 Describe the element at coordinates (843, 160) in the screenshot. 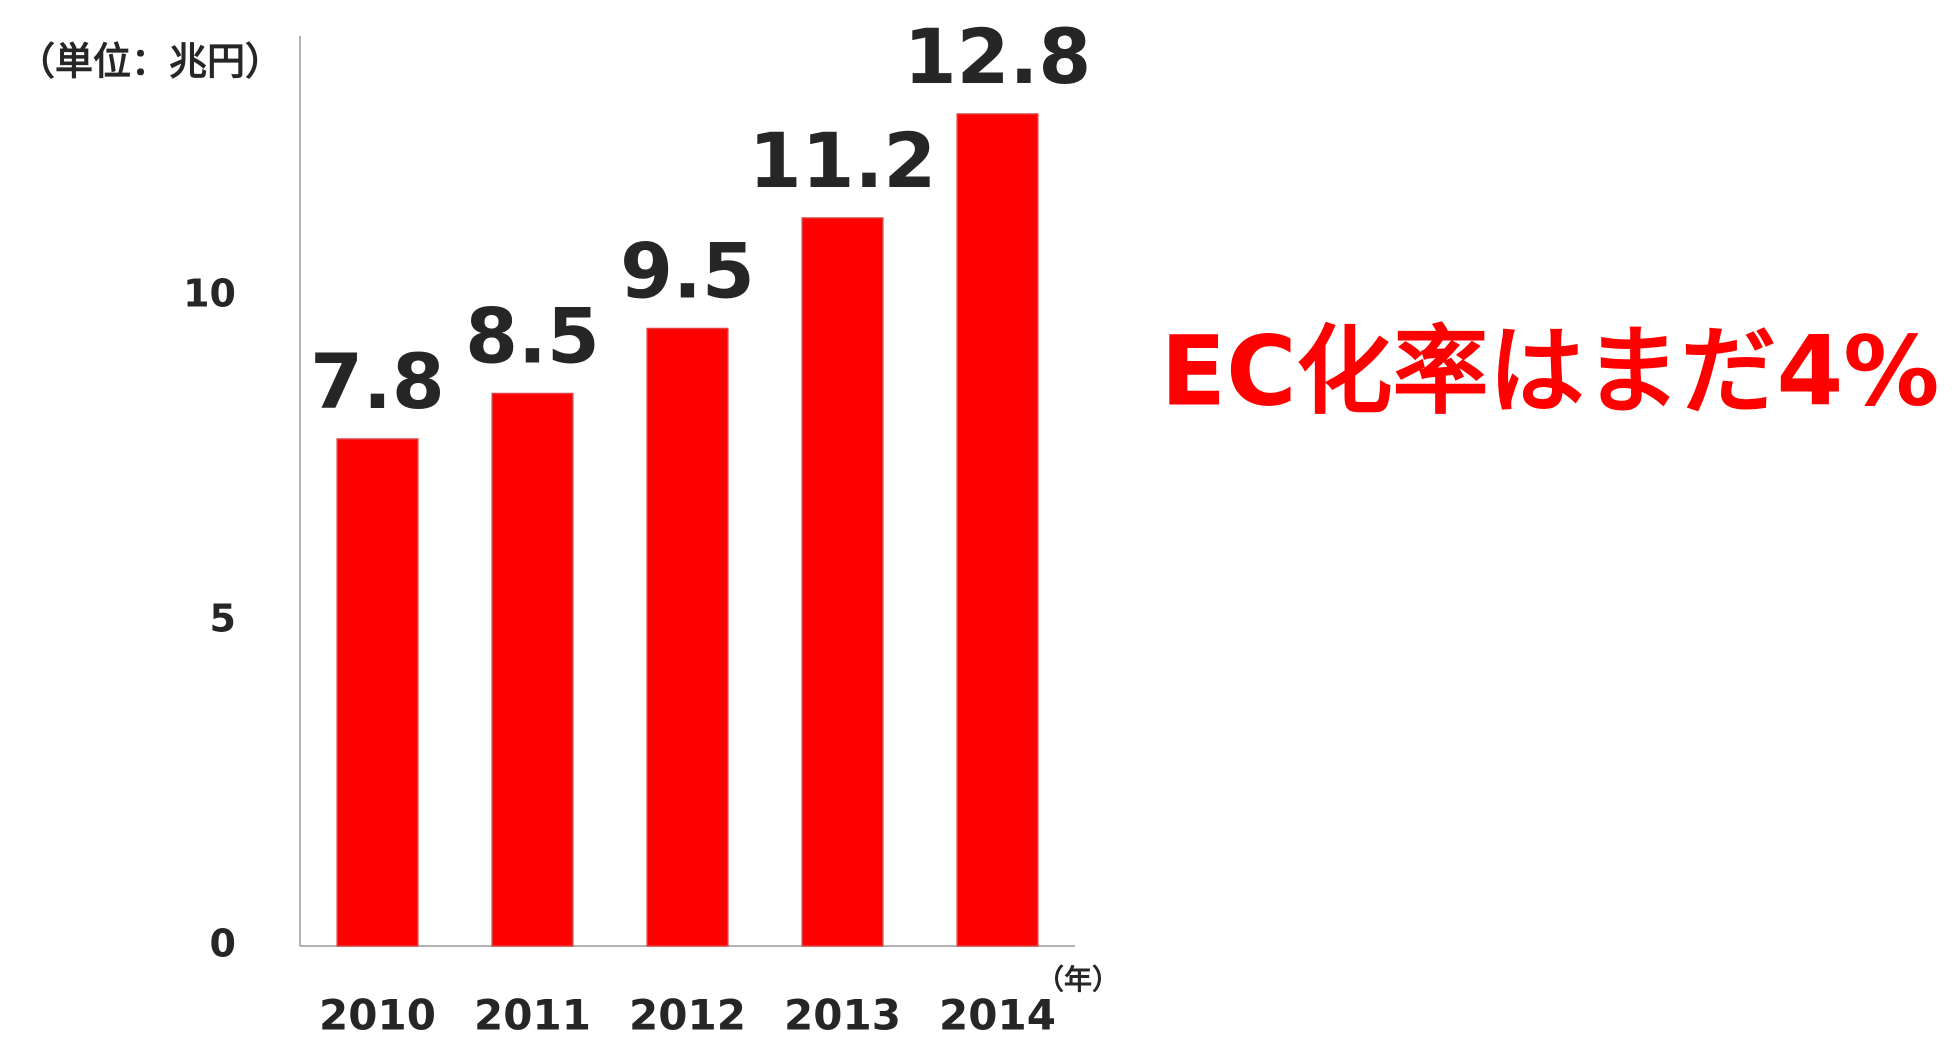

I see `value-label: 11.2` at that location.